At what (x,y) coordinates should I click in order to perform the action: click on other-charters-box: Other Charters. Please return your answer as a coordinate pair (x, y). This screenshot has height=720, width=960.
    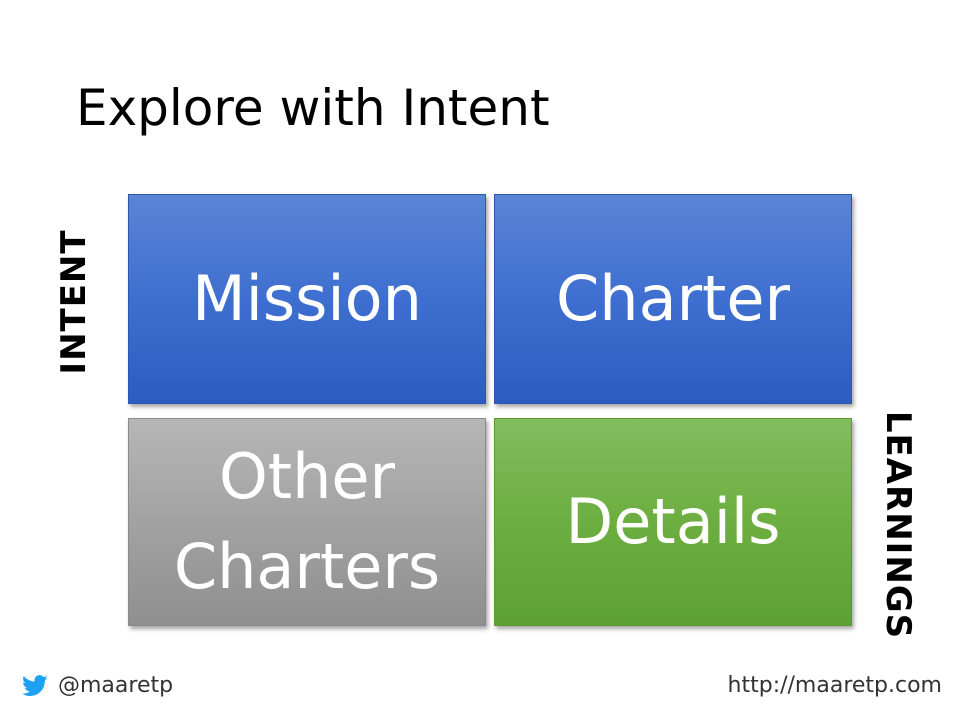
    Looking at the image, I should click on (307, 522).